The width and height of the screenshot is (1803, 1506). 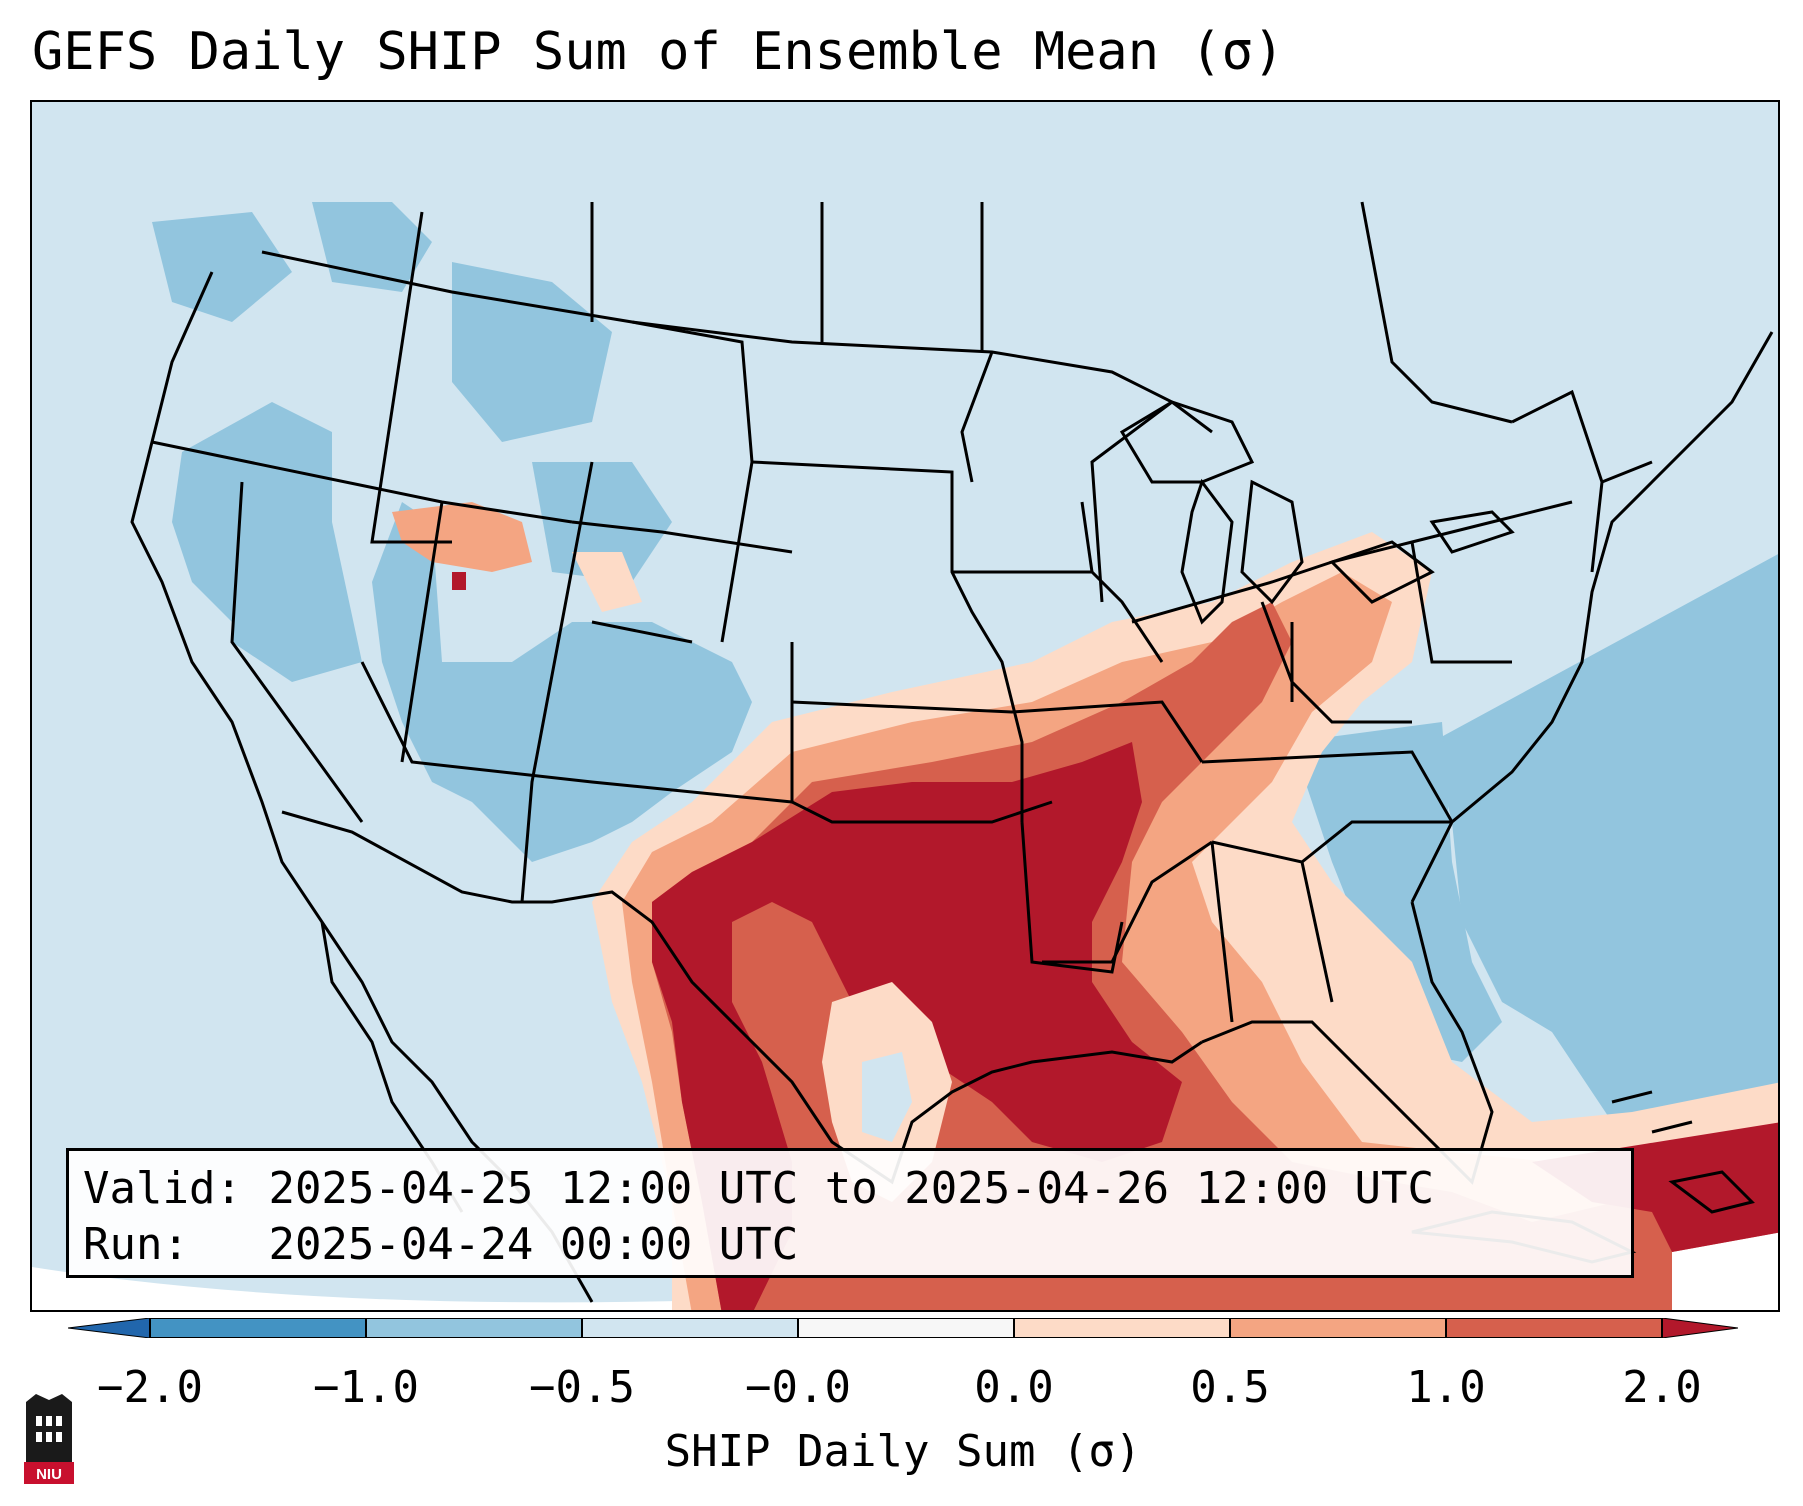 I want to click on colorbar-label: SHIP Daily Sum (σ), so click(x=903, y=1451).